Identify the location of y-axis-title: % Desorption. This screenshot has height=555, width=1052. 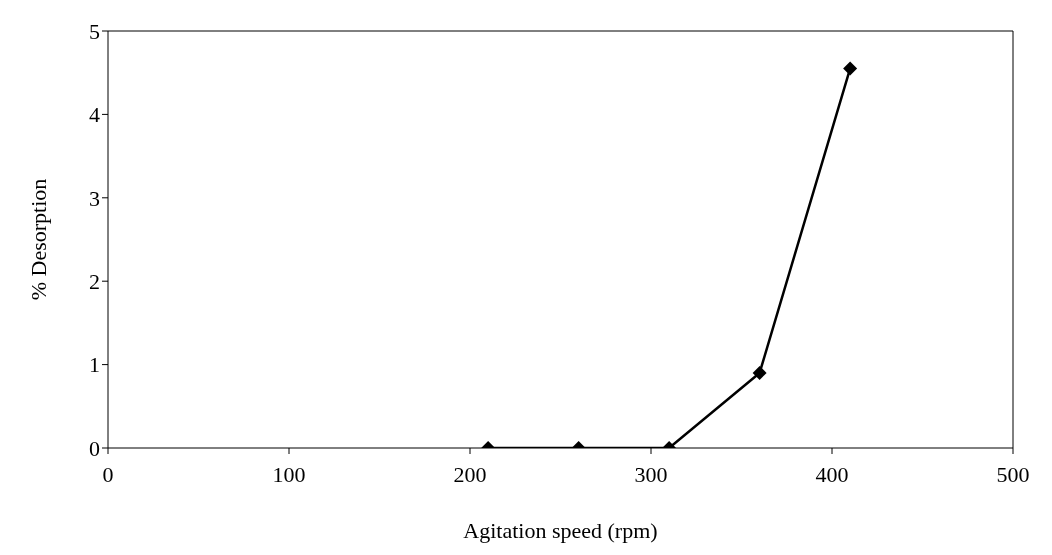
(38, 239).